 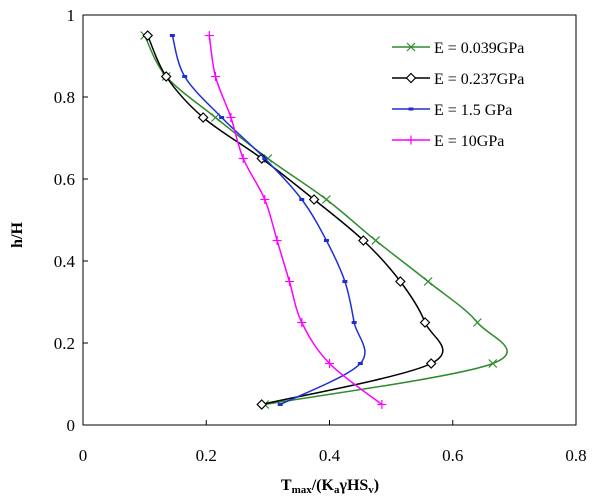 I want to click on x-title-main: T, so click(x=286, y=485).